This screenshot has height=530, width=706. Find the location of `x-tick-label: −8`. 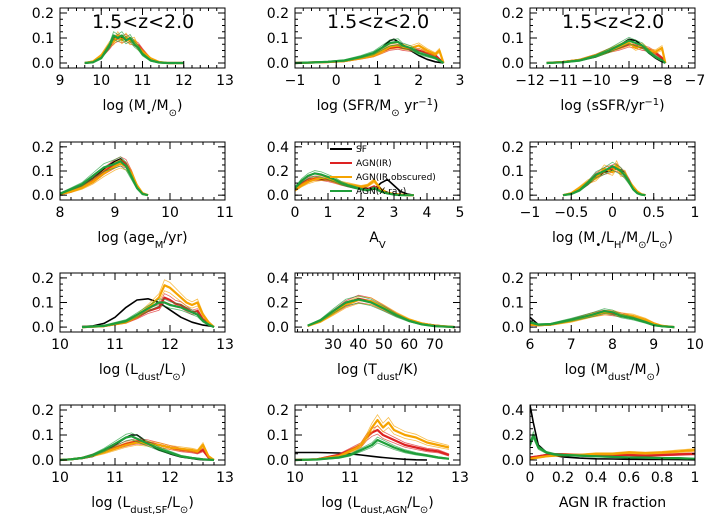

x-tick-label: −8 is located at coordinates (662, 81).